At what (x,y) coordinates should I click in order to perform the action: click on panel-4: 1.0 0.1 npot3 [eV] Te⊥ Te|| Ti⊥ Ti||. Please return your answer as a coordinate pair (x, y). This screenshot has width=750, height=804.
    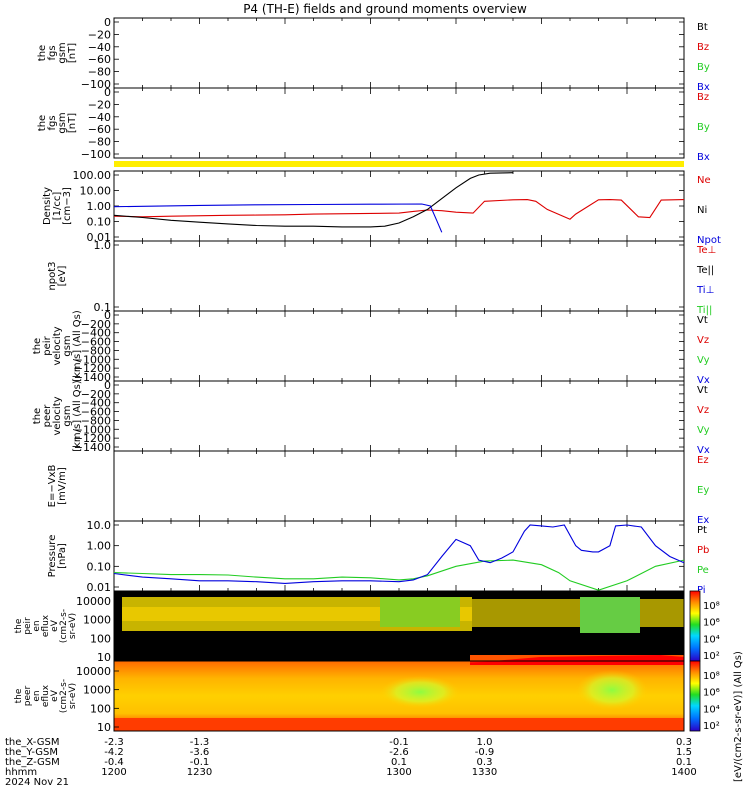
    Looking at the image, I should click on (381, 277).